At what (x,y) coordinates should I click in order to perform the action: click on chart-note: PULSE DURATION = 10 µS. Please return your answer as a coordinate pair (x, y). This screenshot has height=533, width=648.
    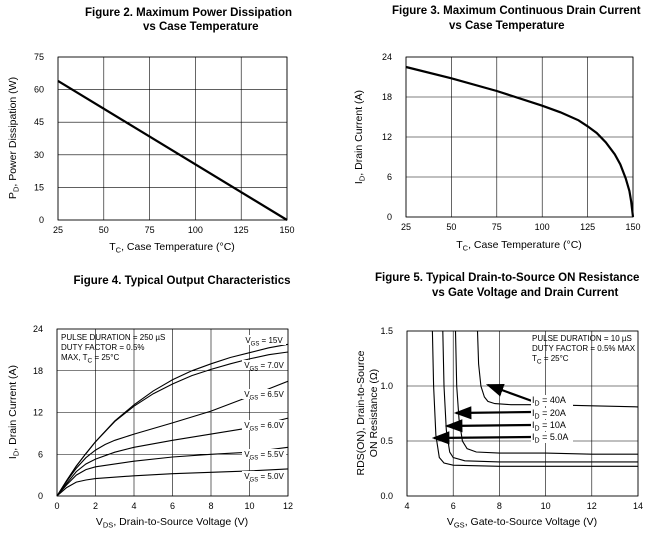
    Looking at the image, I should click on (582, 338).